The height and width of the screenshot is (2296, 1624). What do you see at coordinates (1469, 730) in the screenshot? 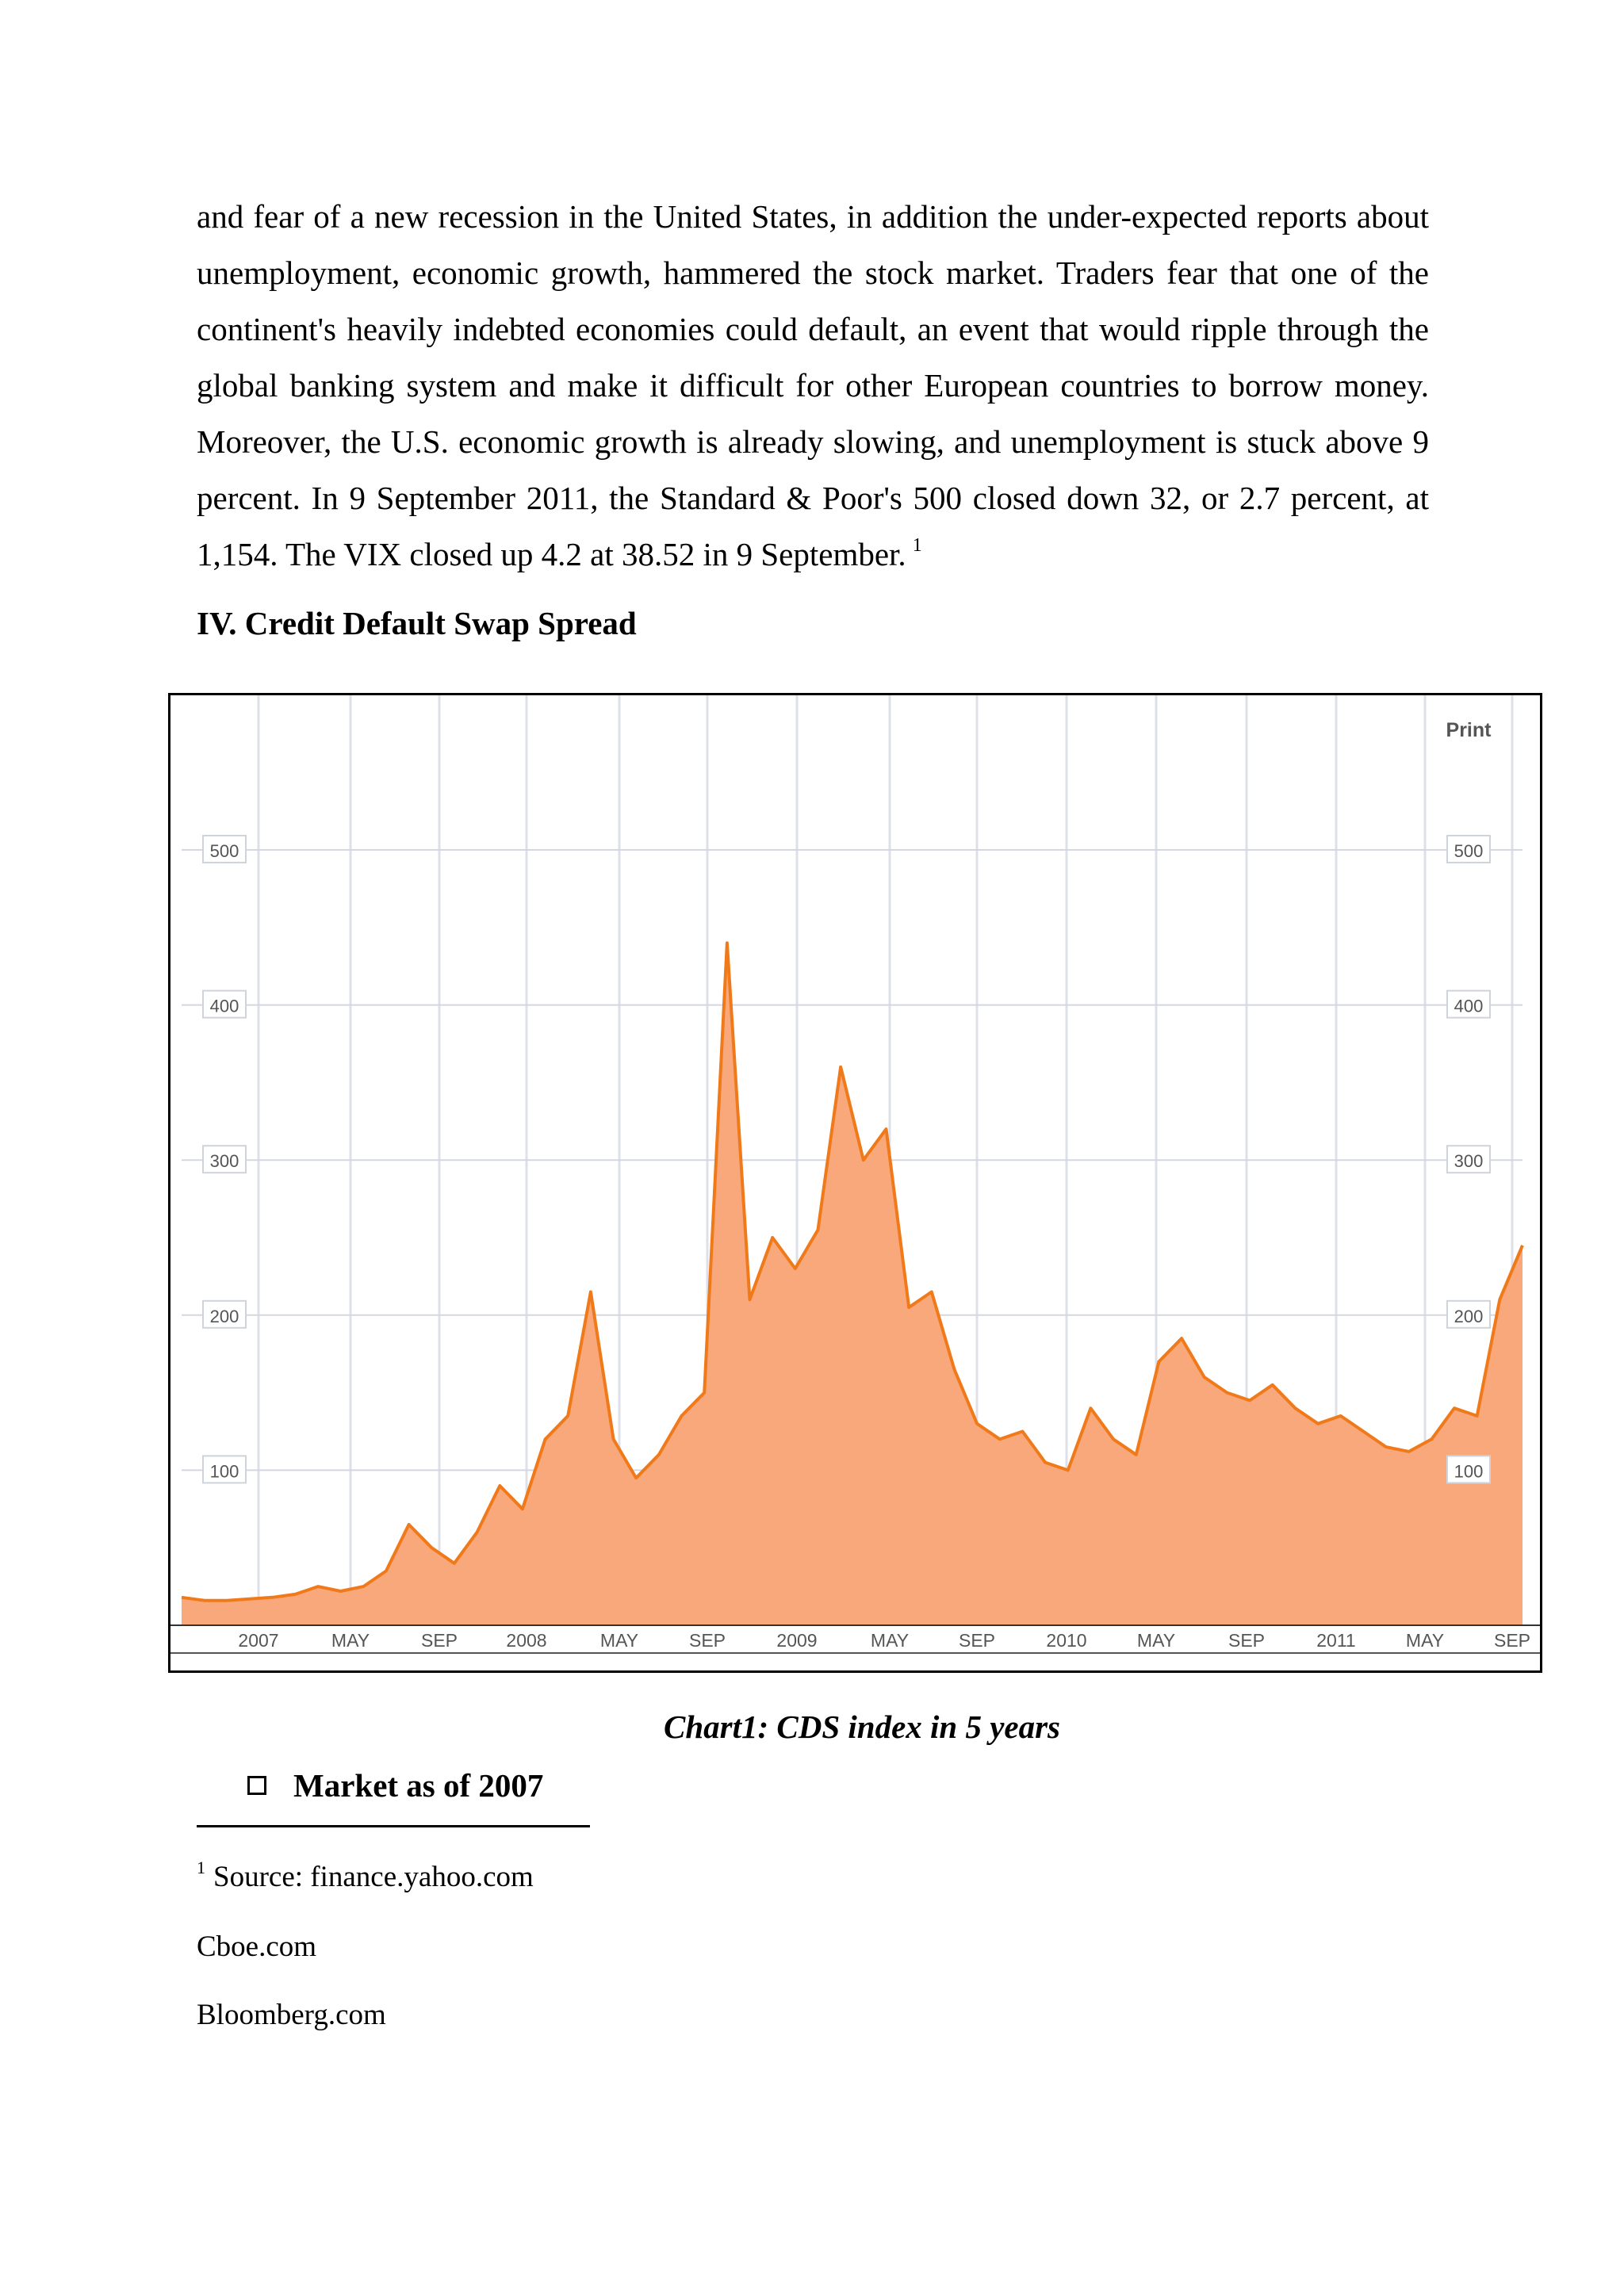
I see `print-link: Print` at bounding box center [1469, 730].